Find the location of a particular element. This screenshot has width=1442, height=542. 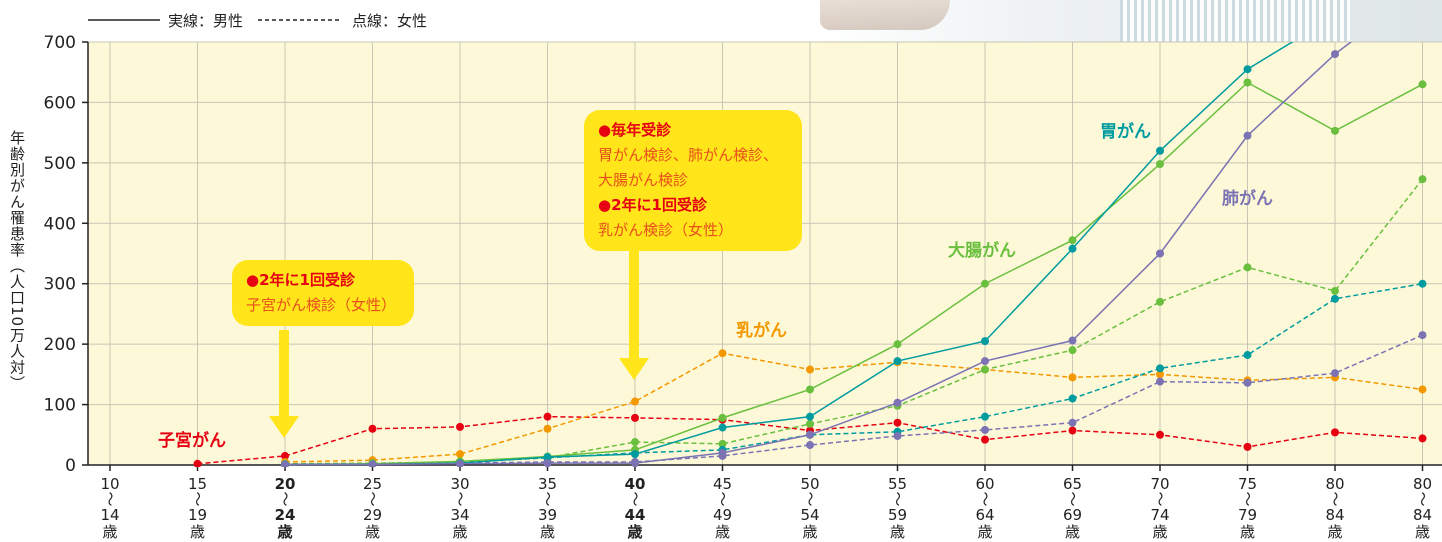

x-tick-label-end: 74 is located at coordinates (1159, 515).